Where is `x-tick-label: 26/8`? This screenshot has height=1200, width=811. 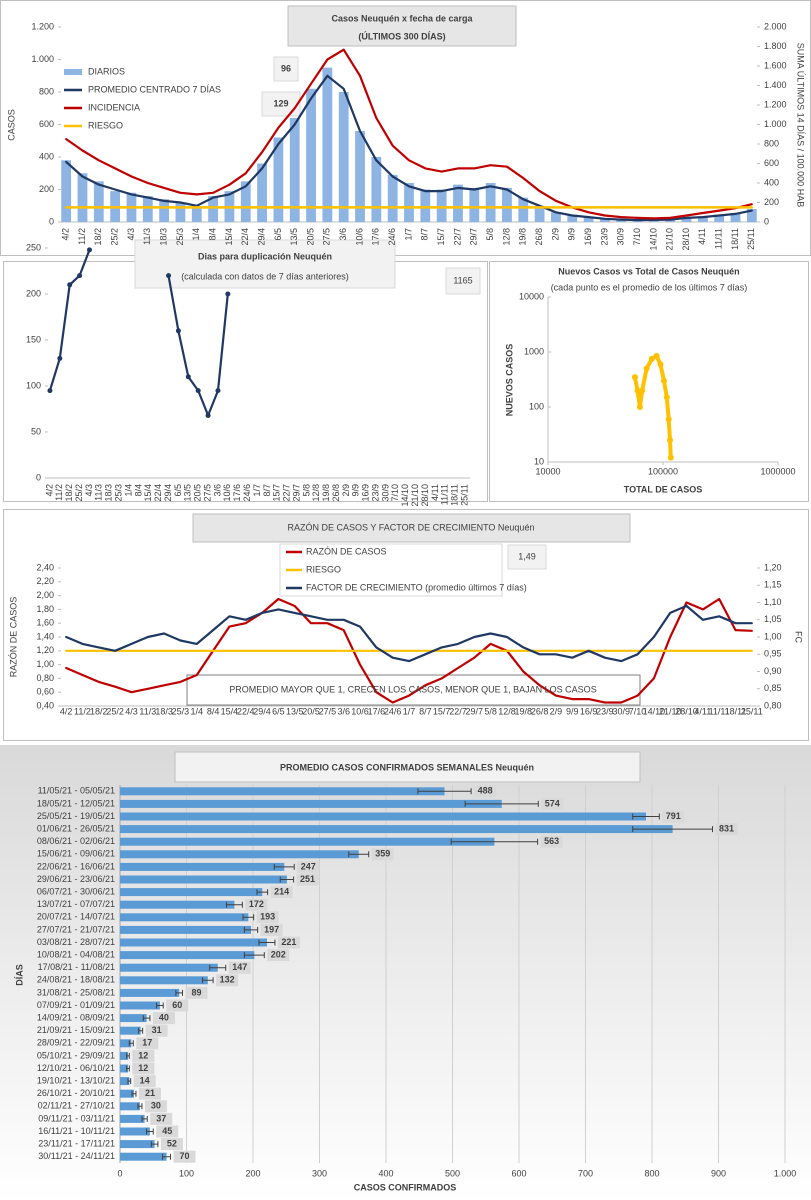 x-tick-label: 26/8 is located at coordinates (540, 711).